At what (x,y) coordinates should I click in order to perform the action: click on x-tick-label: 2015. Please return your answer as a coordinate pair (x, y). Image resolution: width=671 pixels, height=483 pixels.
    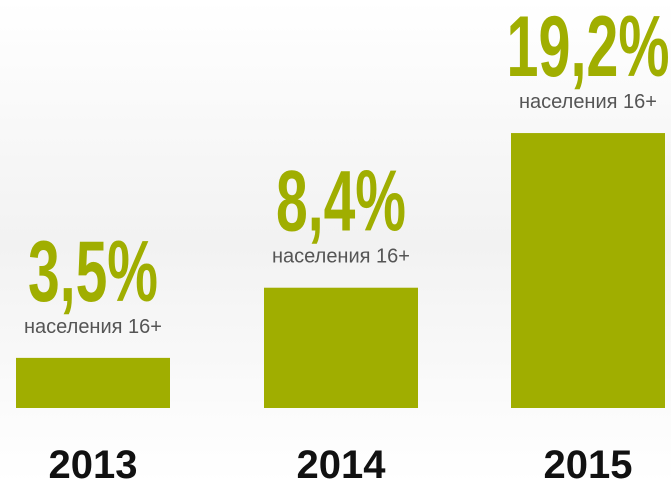
    Looking at the image, I should click on (588, 463).